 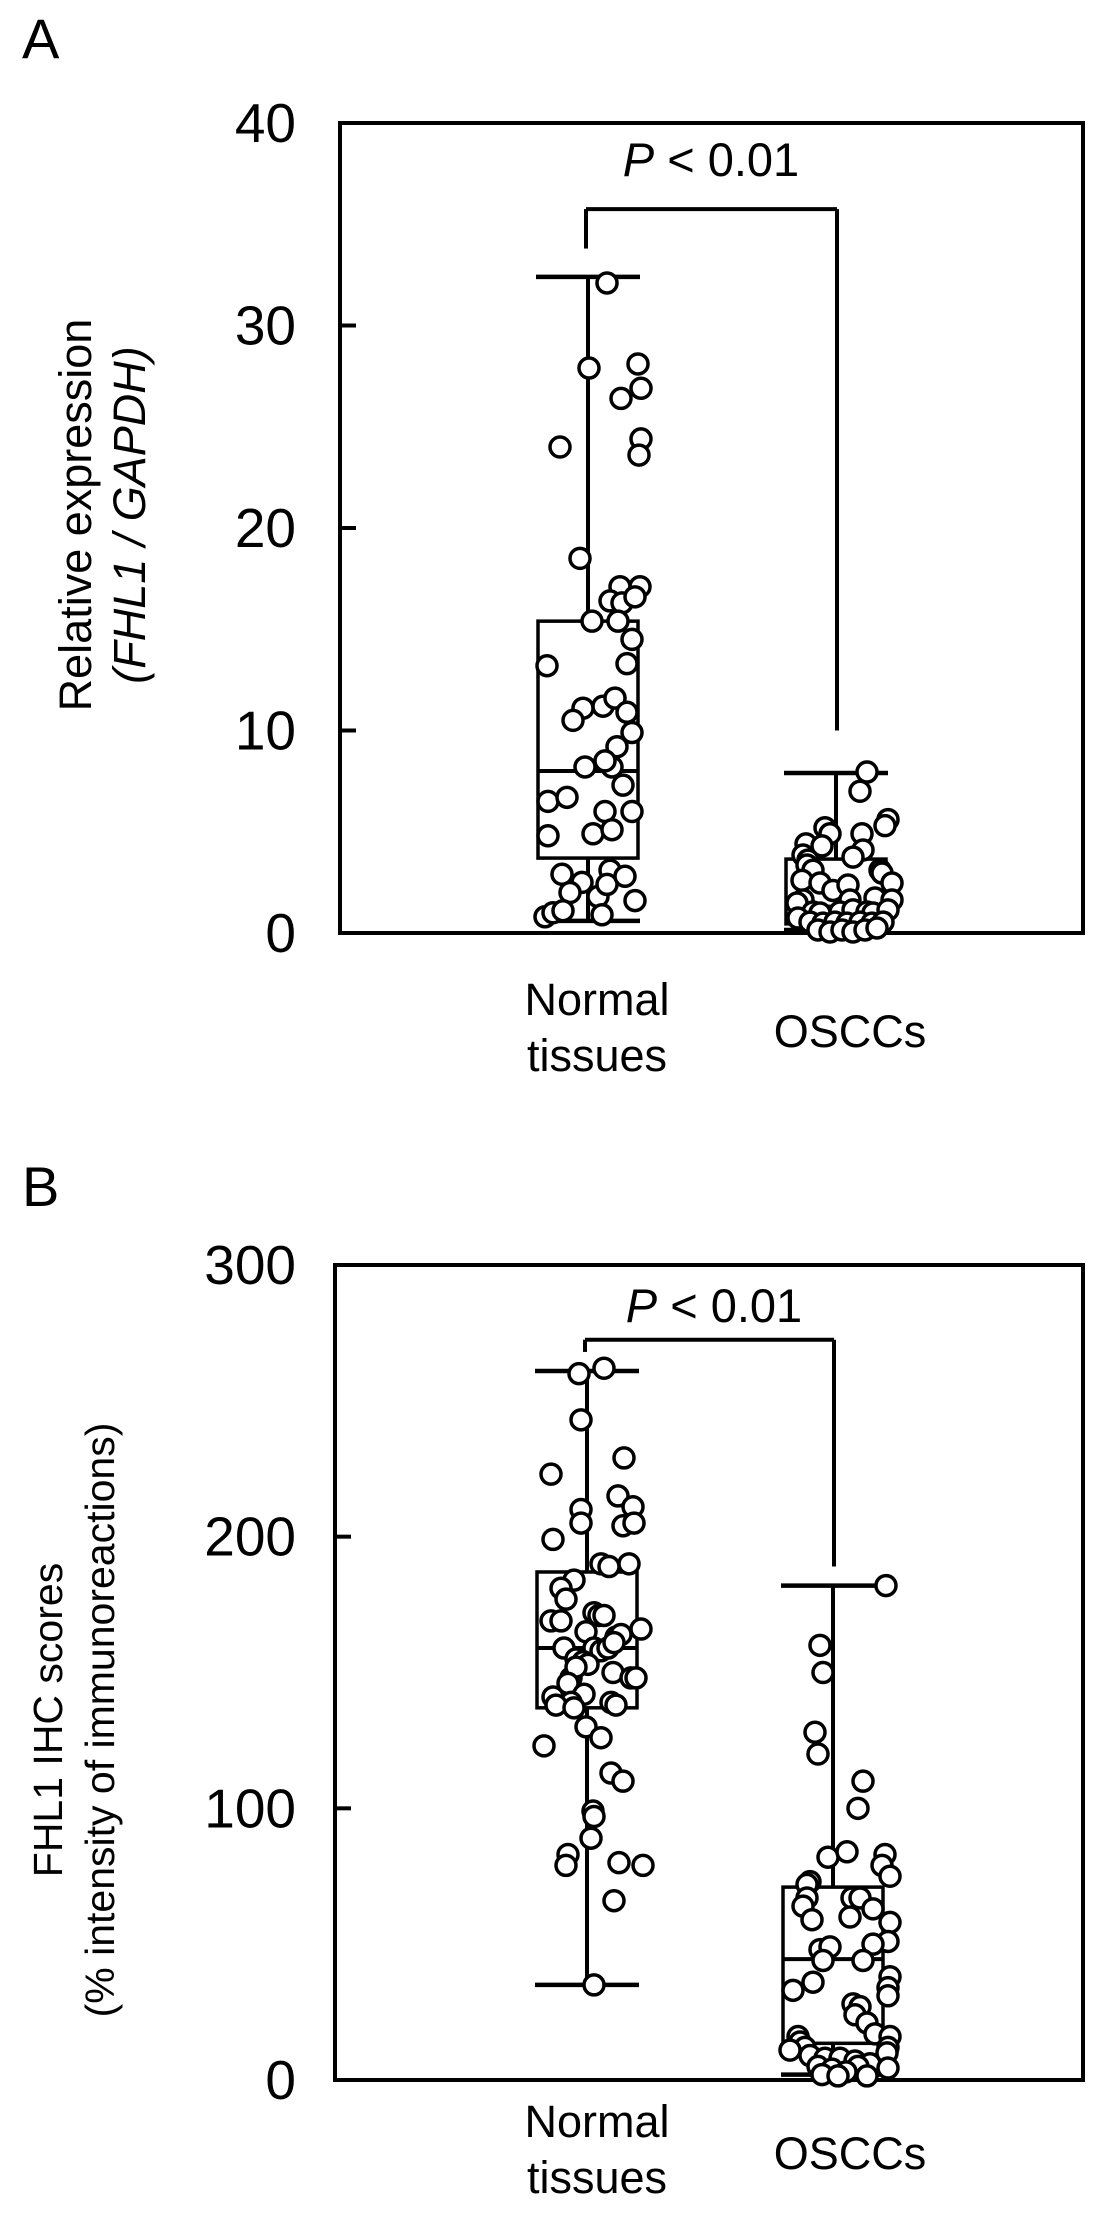 I want to click on panel-b-y-axis-label-line2: (% intensity of immunoreactions), so click(x=100, y=1720).